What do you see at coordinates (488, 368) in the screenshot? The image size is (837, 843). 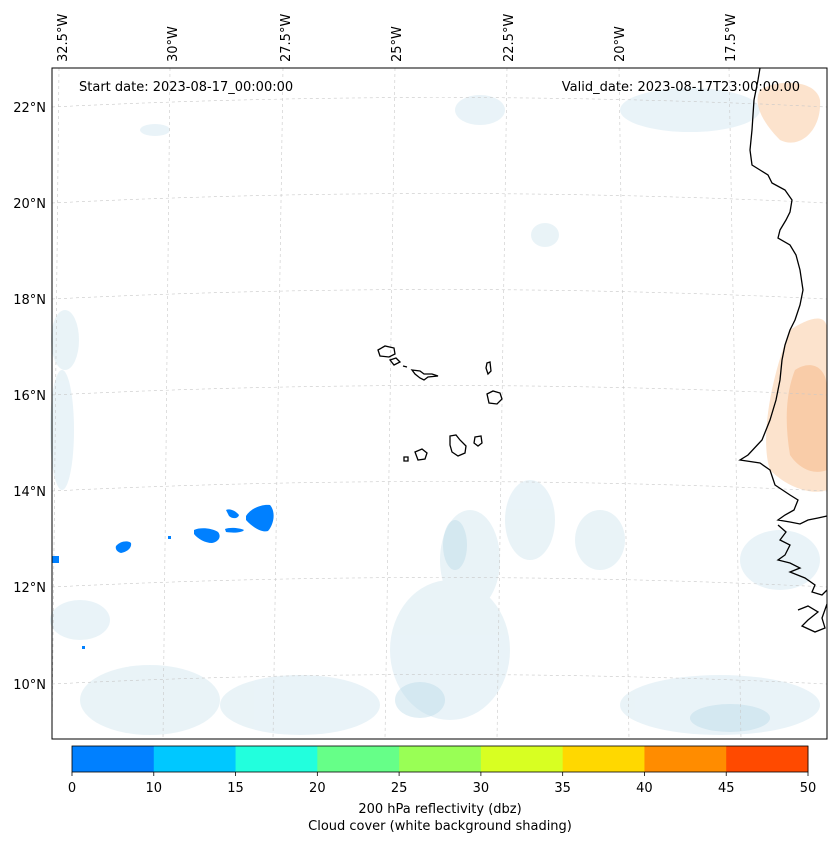 I see `island-sal` at bounding box center [488, 368].